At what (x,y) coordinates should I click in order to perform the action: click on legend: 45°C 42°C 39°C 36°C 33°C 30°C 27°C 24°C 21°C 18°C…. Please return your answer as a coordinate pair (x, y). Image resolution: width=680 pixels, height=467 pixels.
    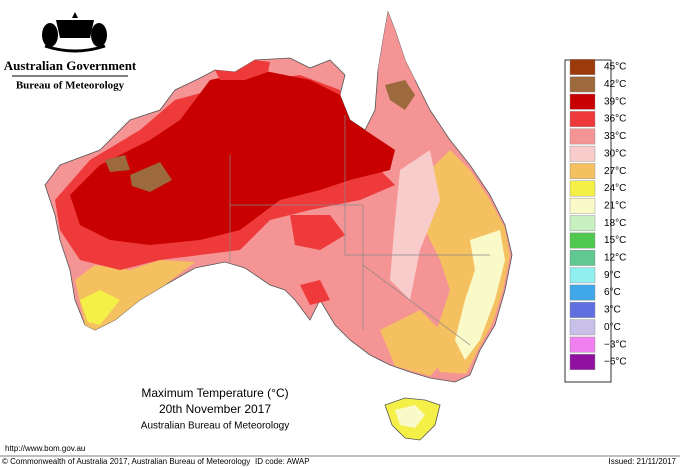
    Looking at the image, I should click on (598, 214).